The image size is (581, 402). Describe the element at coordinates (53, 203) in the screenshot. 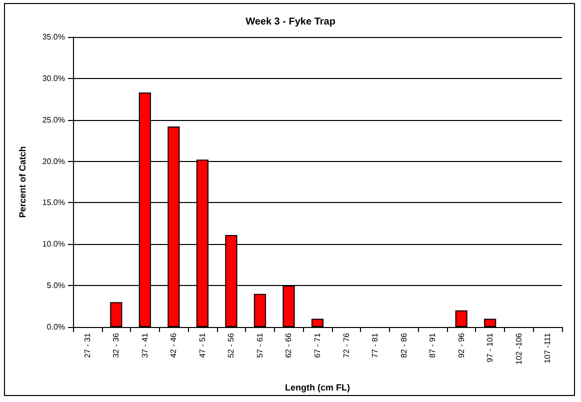

I see `y-tick-label: 15.0%` at that location.